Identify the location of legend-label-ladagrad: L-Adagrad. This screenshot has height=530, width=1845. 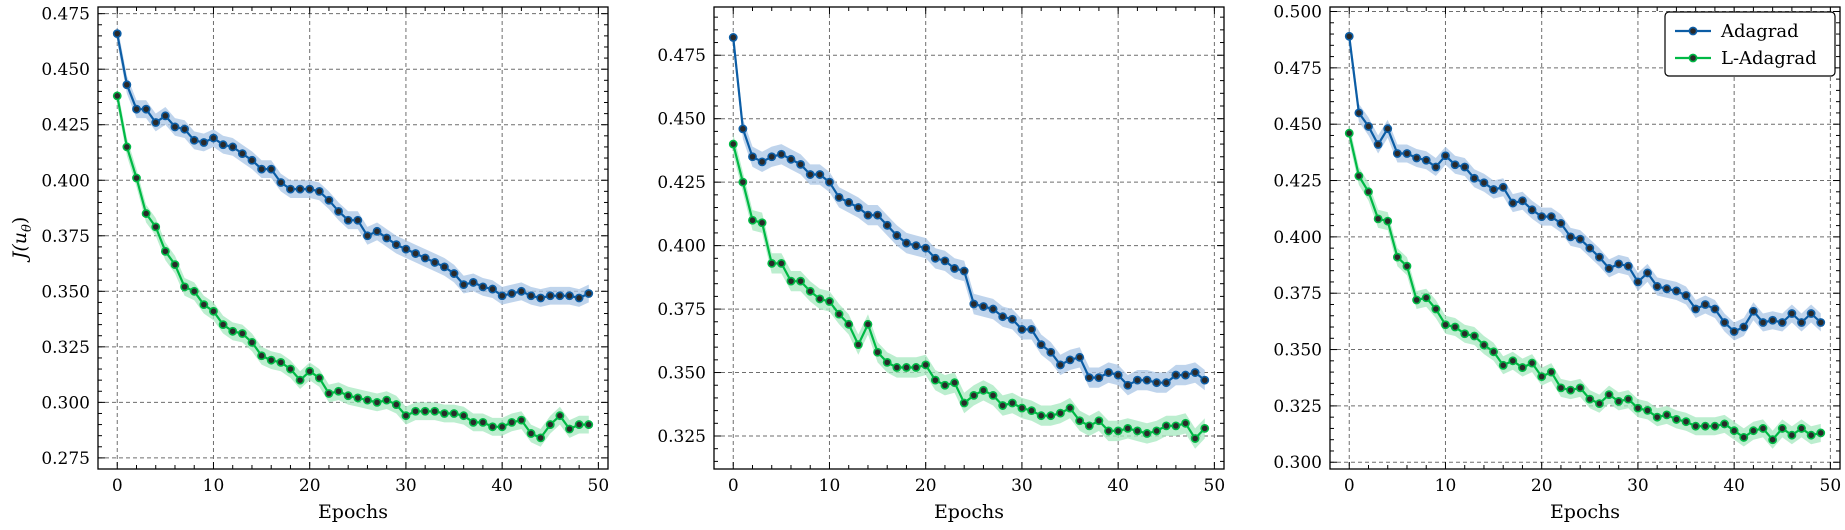
(1769, 58).